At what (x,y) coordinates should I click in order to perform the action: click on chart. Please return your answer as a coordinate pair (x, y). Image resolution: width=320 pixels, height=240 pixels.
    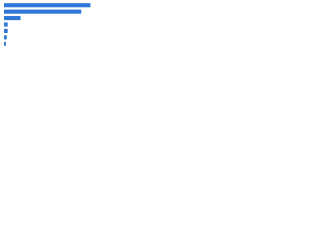
    Looking at the image, I should click on (47, 24).